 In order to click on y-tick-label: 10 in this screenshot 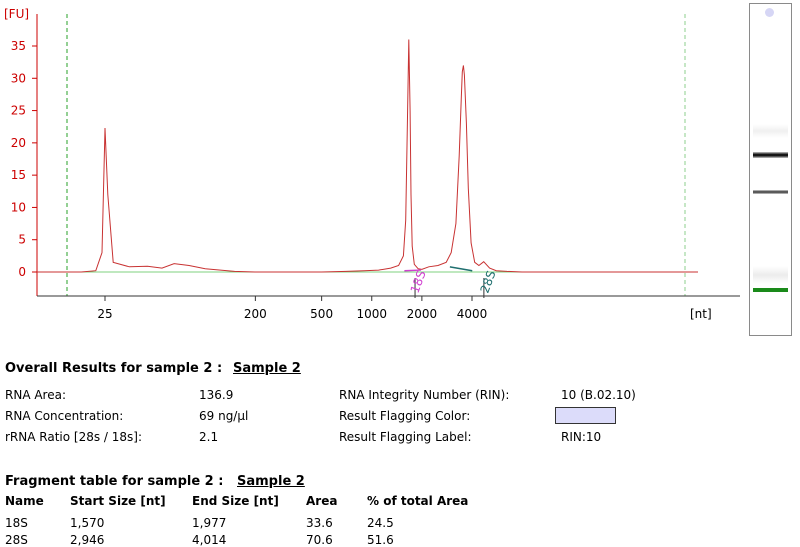, I will do `click(18, 207)`.